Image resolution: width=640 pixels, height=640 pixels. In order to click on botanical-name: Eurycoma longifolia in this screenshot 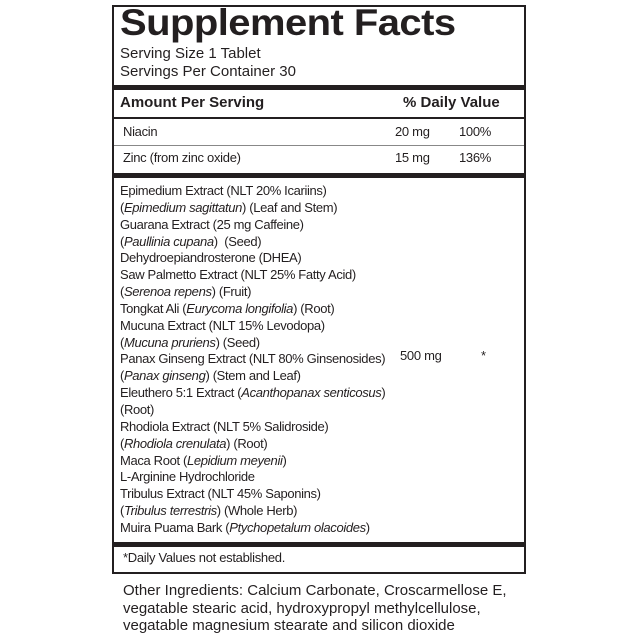, I will do `click(240, 308)`.